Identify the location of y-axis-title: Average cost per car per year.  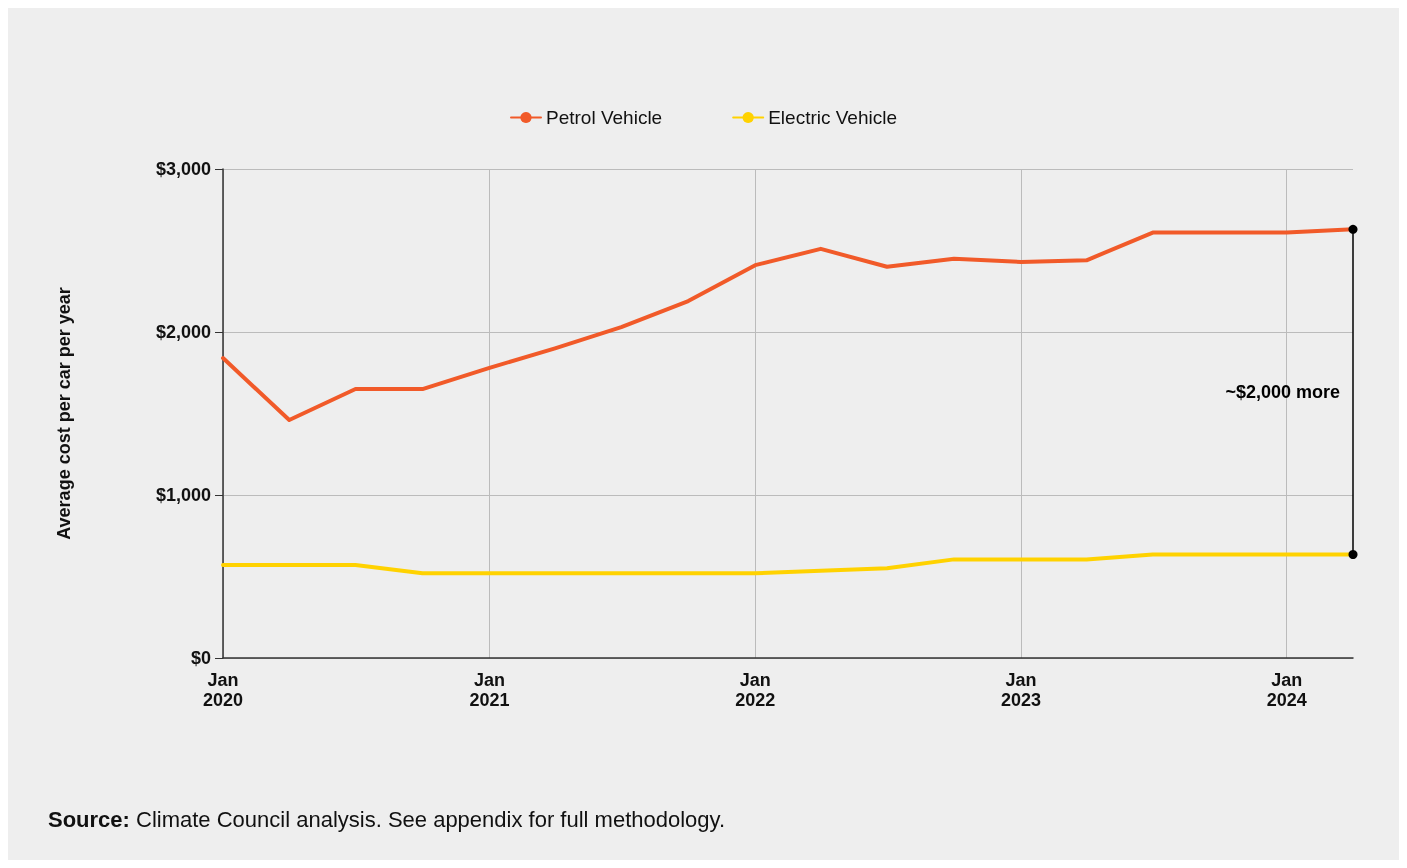
(64, 413).